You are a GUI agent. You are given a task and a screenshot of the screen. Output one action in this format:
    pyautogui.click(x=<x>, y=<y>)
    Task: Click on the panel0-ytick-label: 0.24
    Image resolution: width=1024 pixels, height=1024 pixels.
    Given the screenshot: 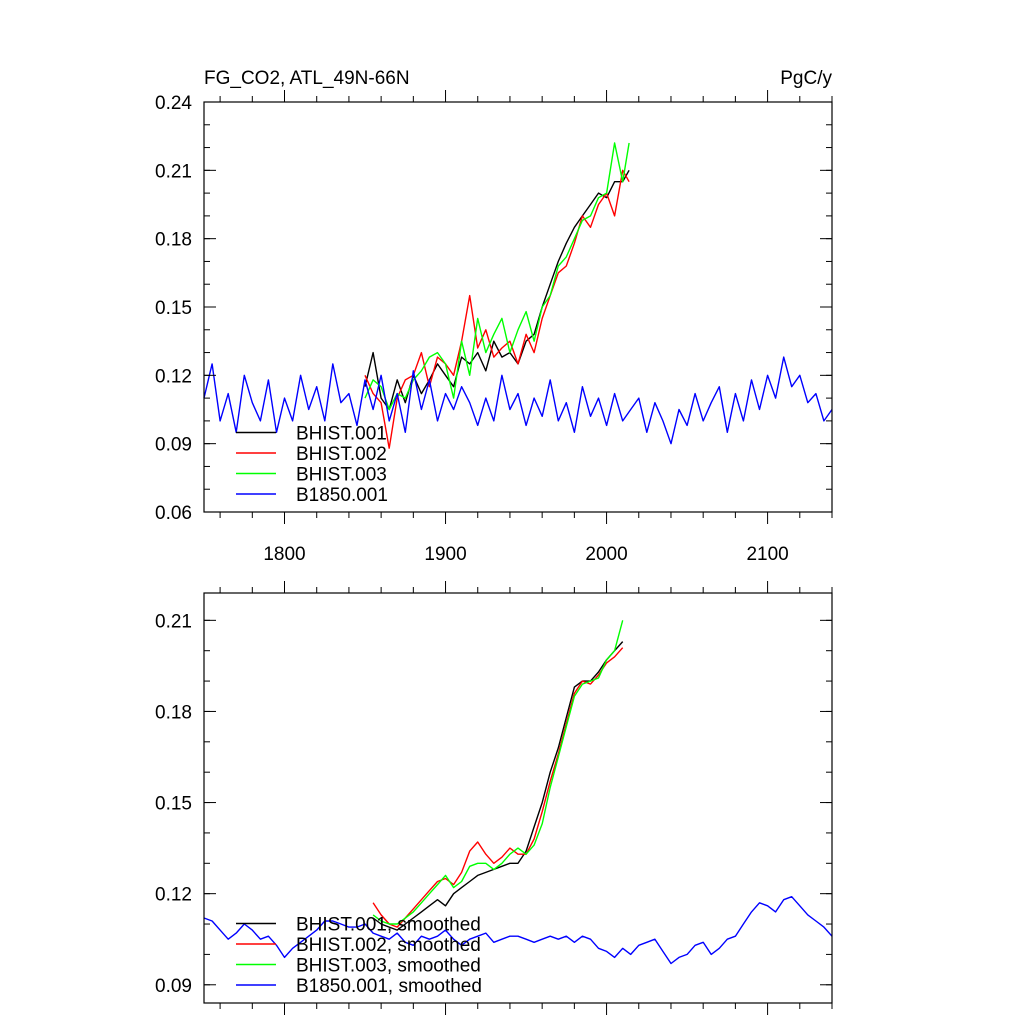 What is the action you would take?
    pyautogui.click(x=173, y=103)
    